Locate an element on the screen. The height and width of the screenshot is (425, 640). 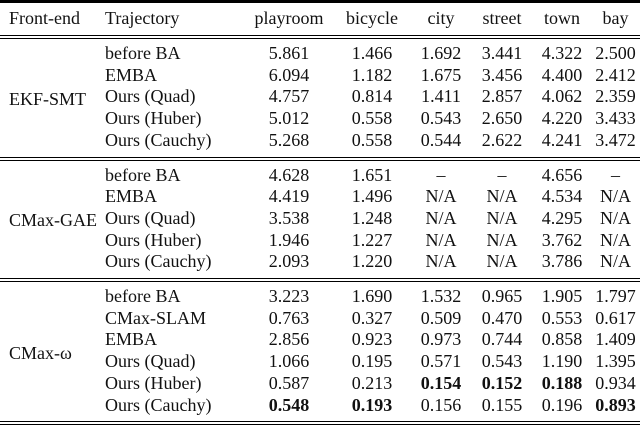
value-cell: 1.248 is located at coordinates (372, 217).